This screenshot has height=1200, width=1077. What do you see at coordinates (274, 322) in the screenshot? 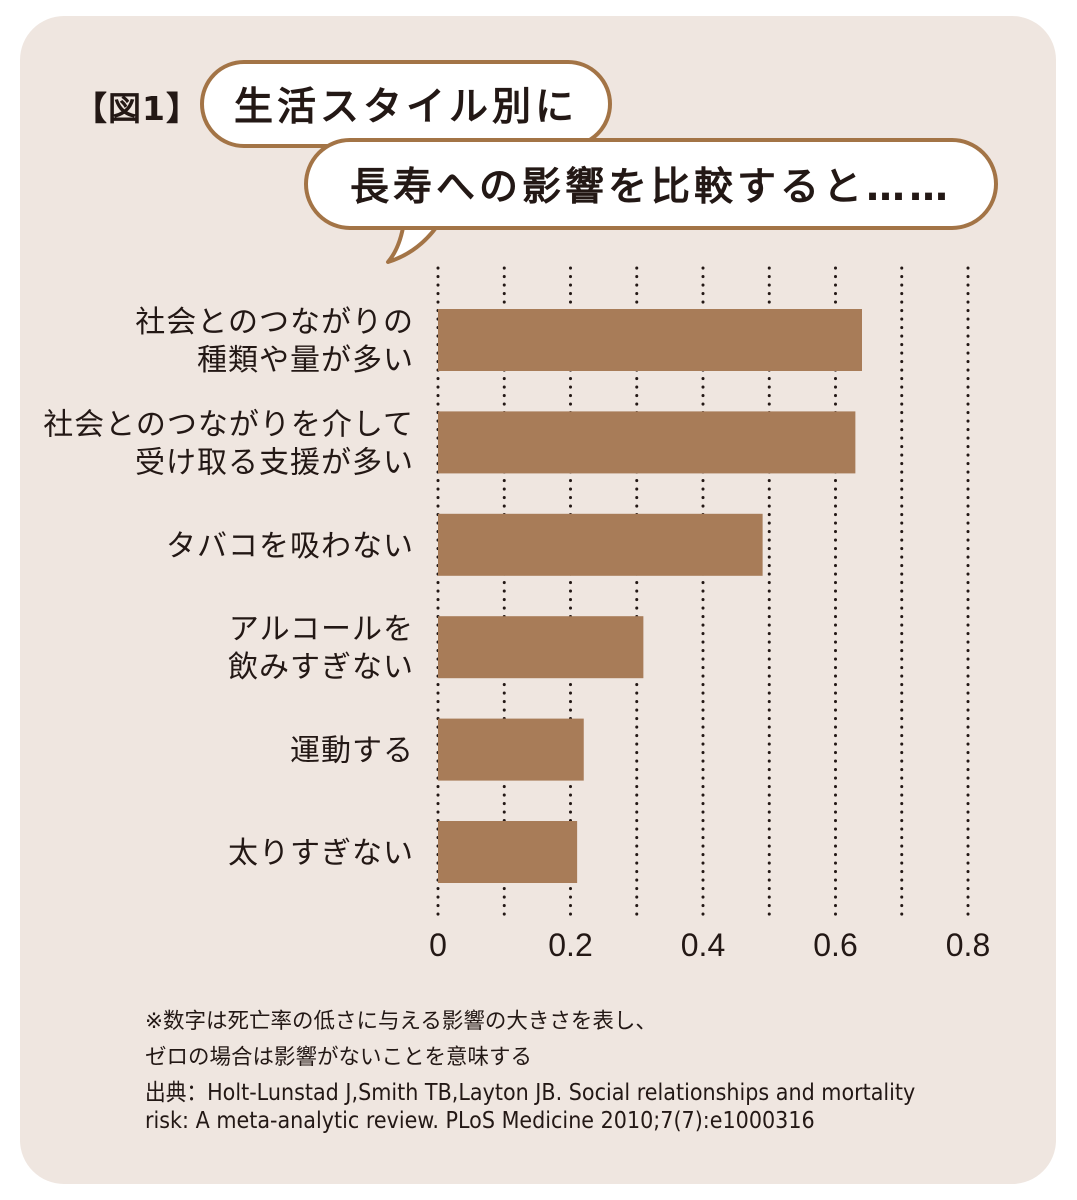
I see `category-label-0: 社会とのつながりの` at bounding box center [274, 322].